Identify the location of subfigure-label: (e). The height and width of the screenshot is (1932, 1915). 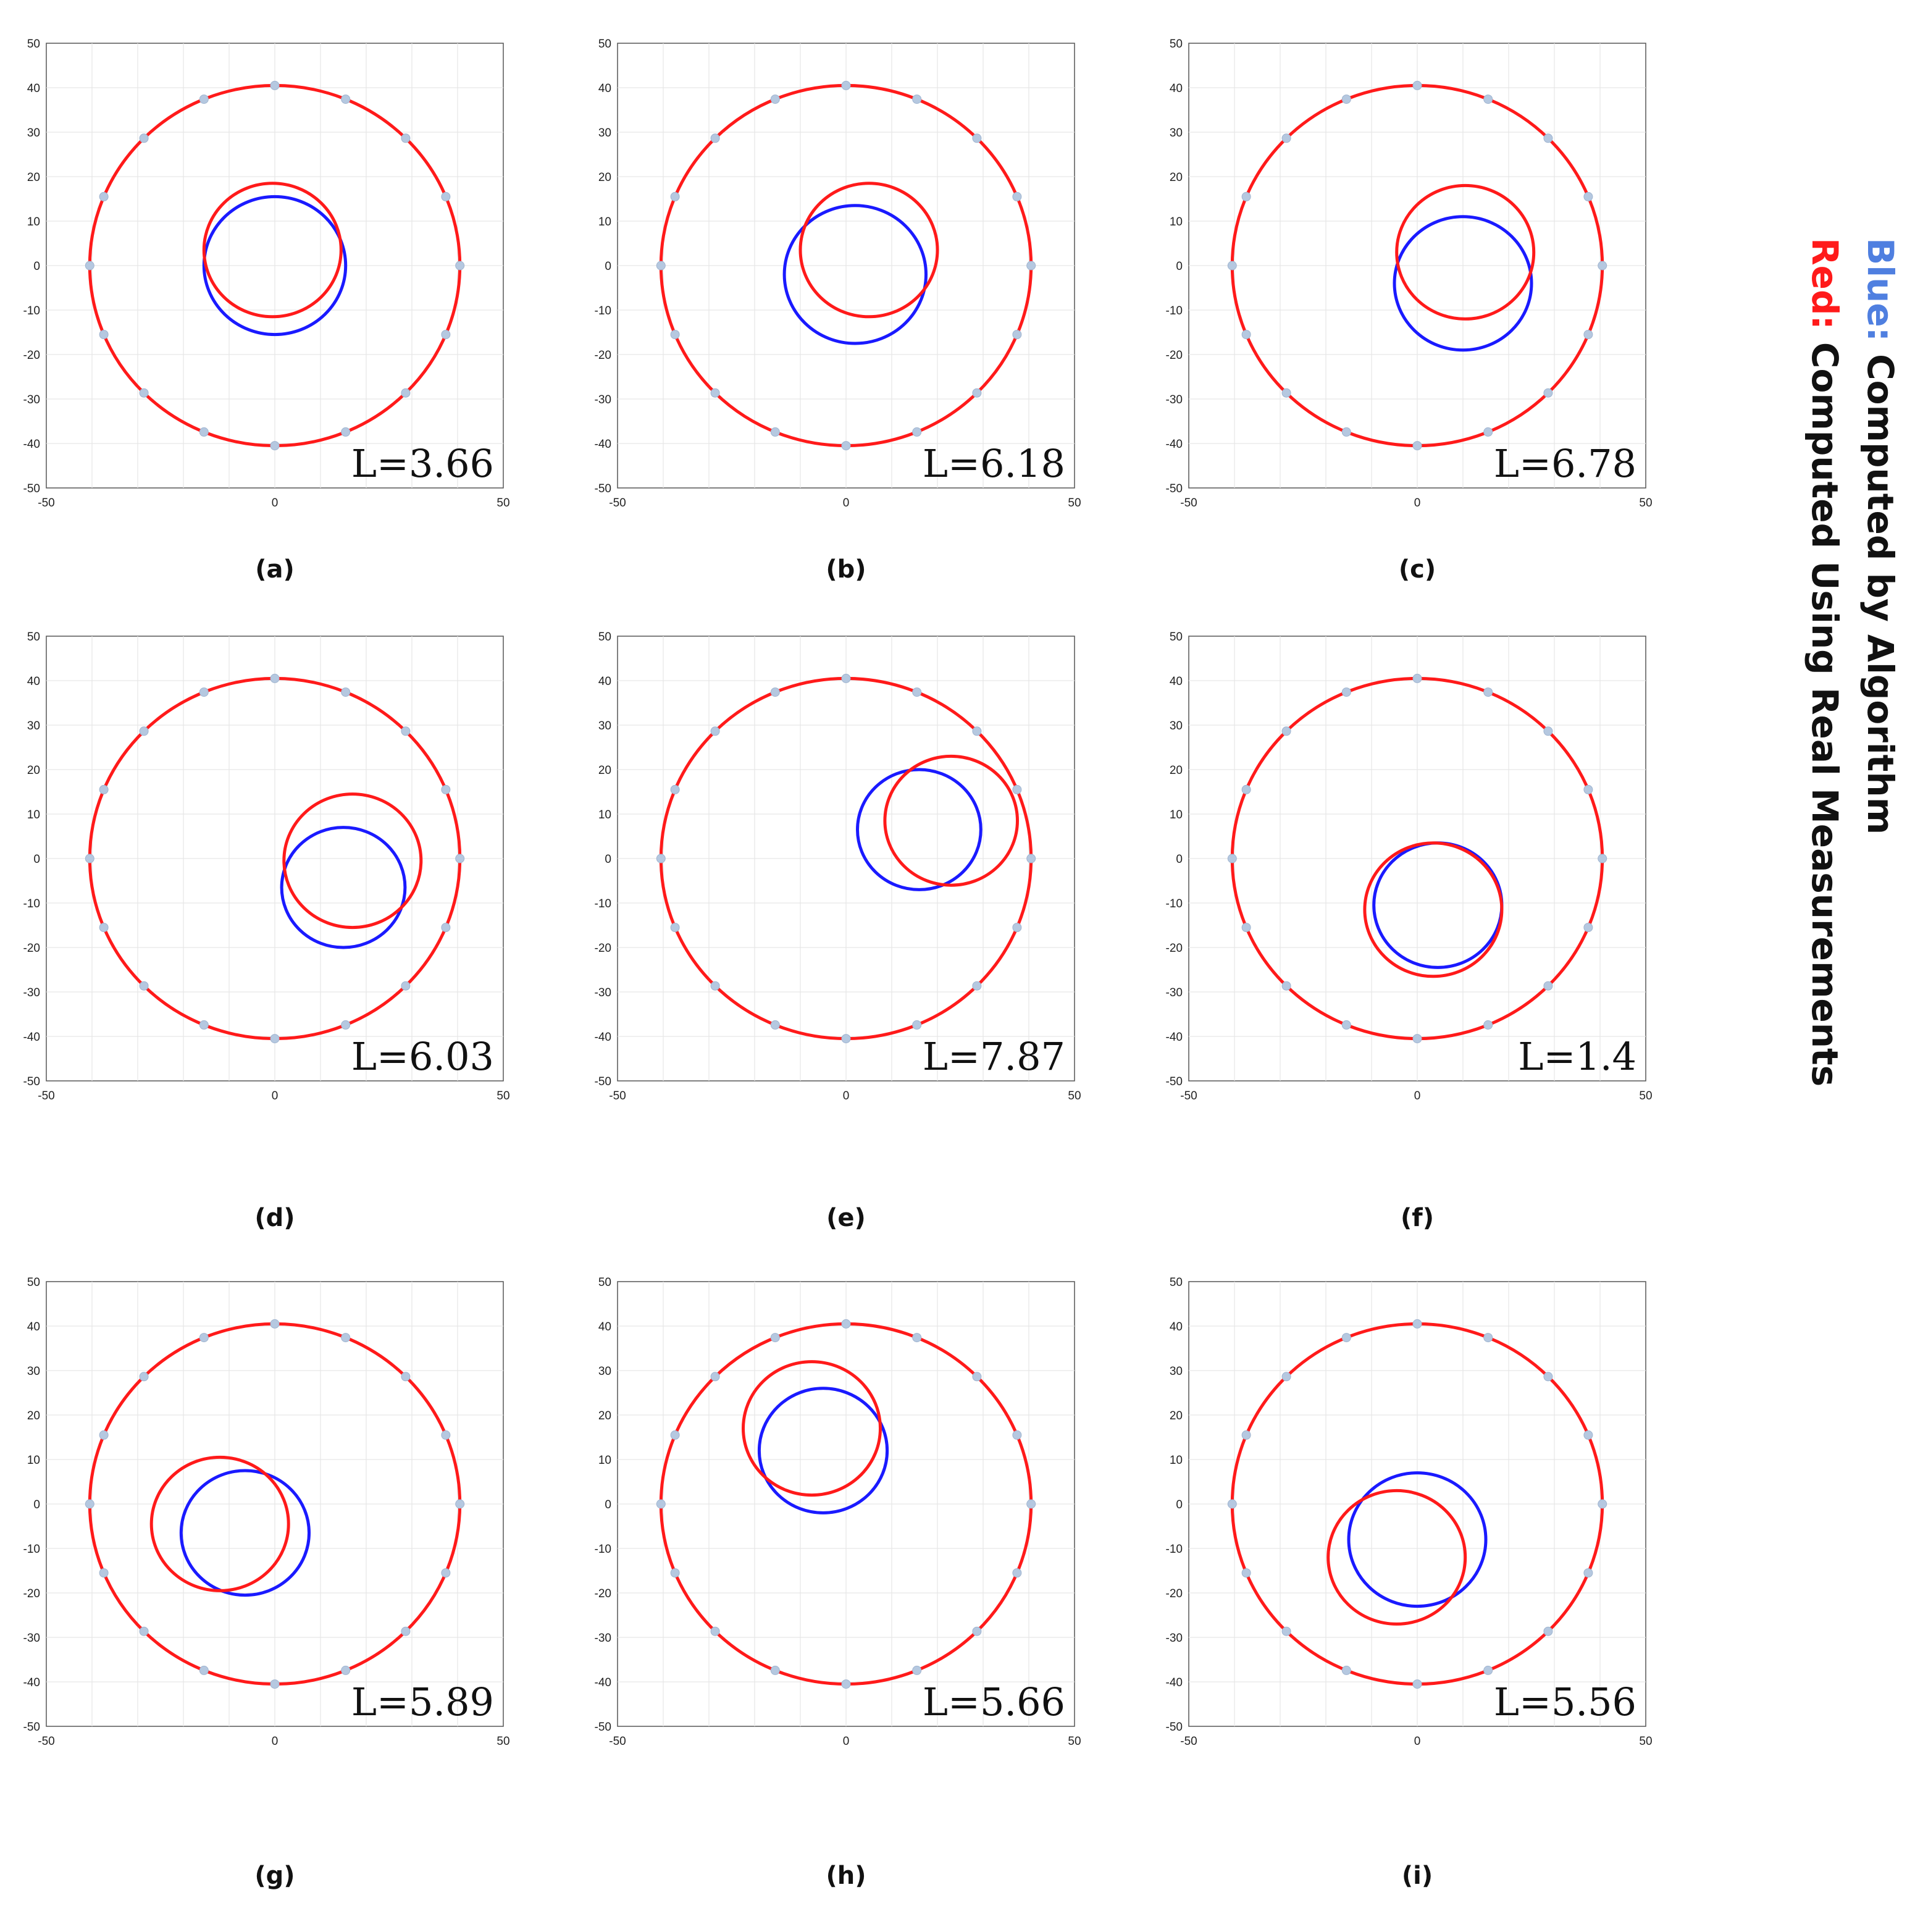
(846, 1218).